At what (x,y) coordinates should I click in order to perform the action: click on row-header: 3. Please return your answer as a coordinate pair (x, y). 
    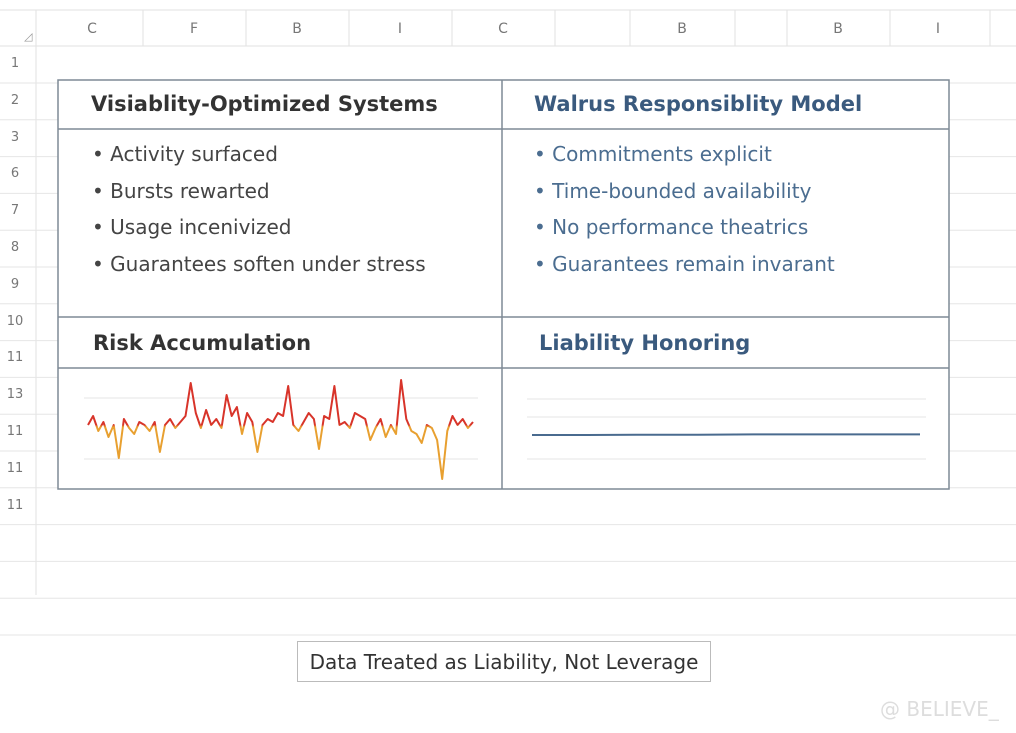
    Looking at the image, I should click on (15, 137).